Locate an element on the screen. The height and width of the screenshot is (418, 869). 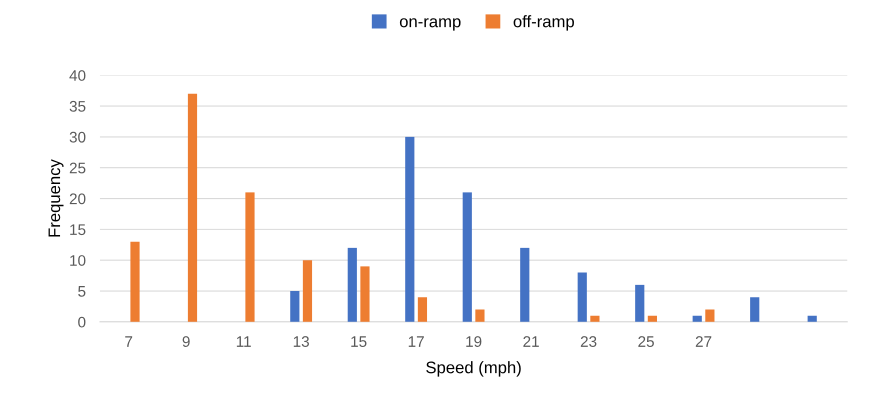
y-tick-label: 0 is located at coordinates (82, 322).